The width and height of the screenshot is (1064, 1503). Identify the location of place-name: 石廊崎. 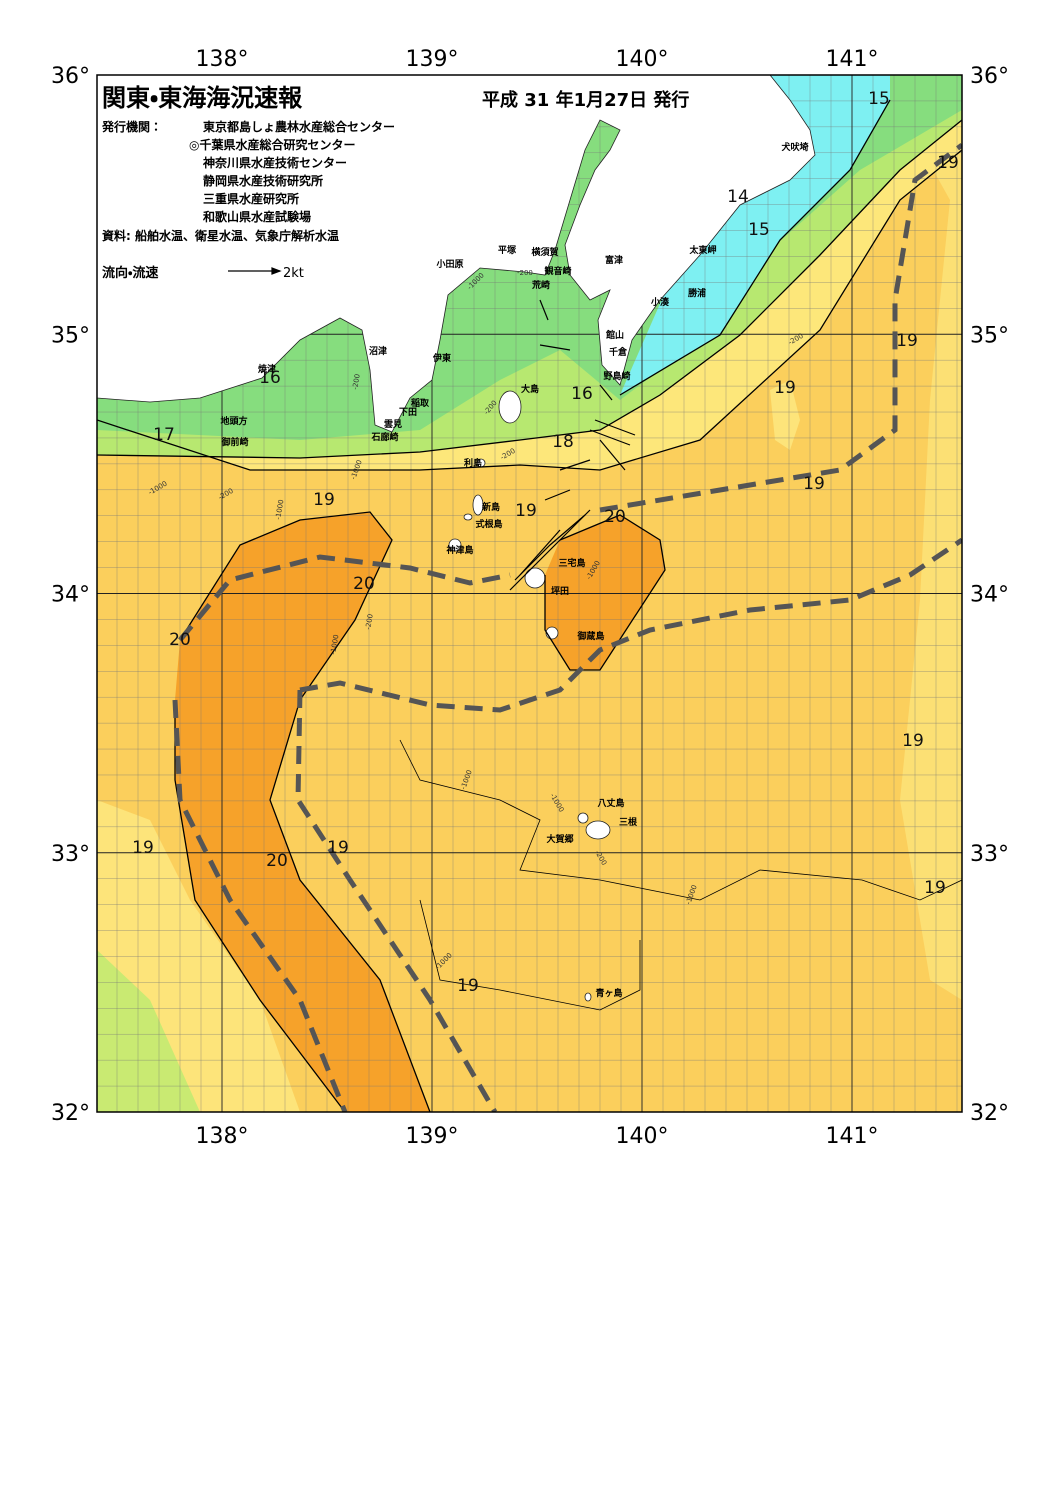
(384, 437).